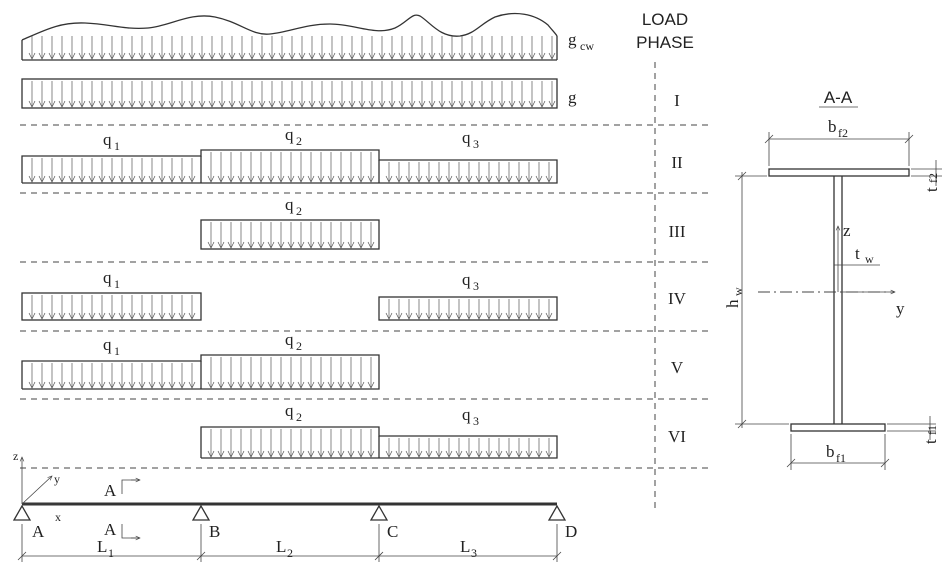 The height and width of the screenshot is (563, 942). I want to click on q3-sub-phase-II: 3, so click(476, 144).